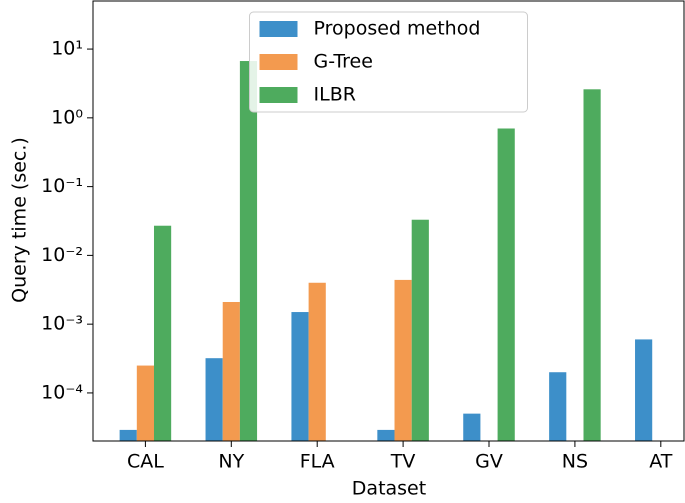 The width and height of the screenshot is (685, 503). Describe the element at coordinates (388, 62) in the screenshot. I see `legend-box` at that location.